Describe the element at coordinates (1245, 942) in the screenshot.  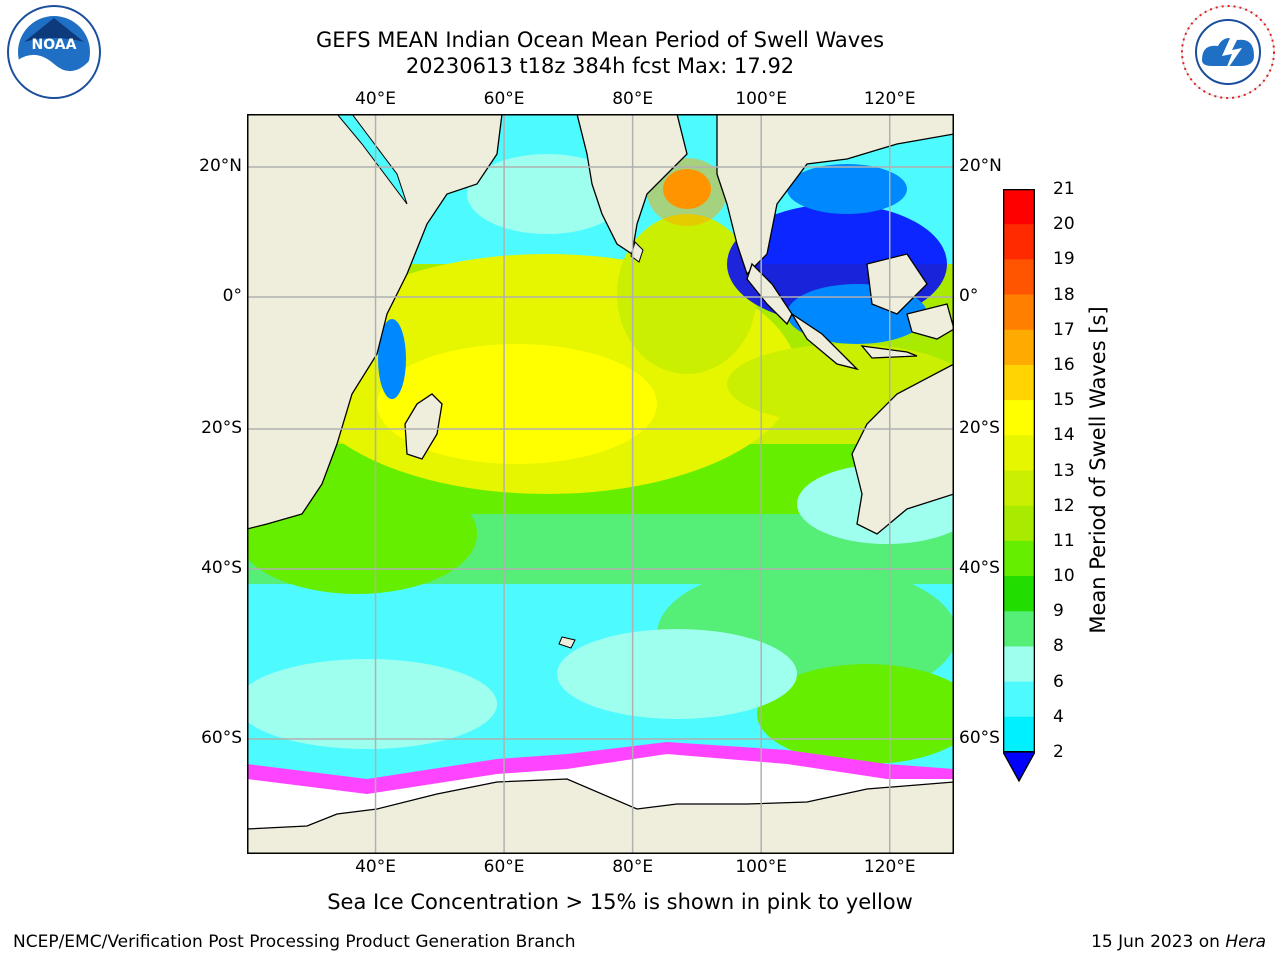
I see `footer-host: Hera` at that location.